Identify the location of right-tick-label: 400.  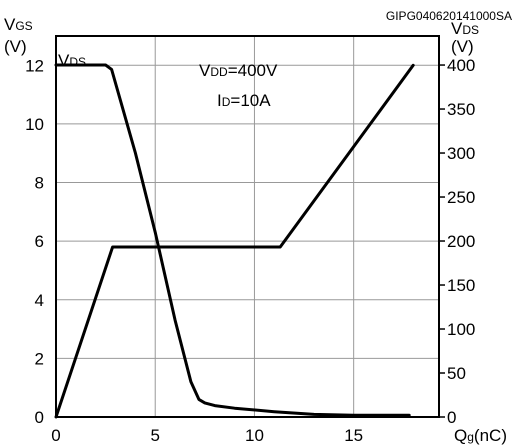
(461, 65).